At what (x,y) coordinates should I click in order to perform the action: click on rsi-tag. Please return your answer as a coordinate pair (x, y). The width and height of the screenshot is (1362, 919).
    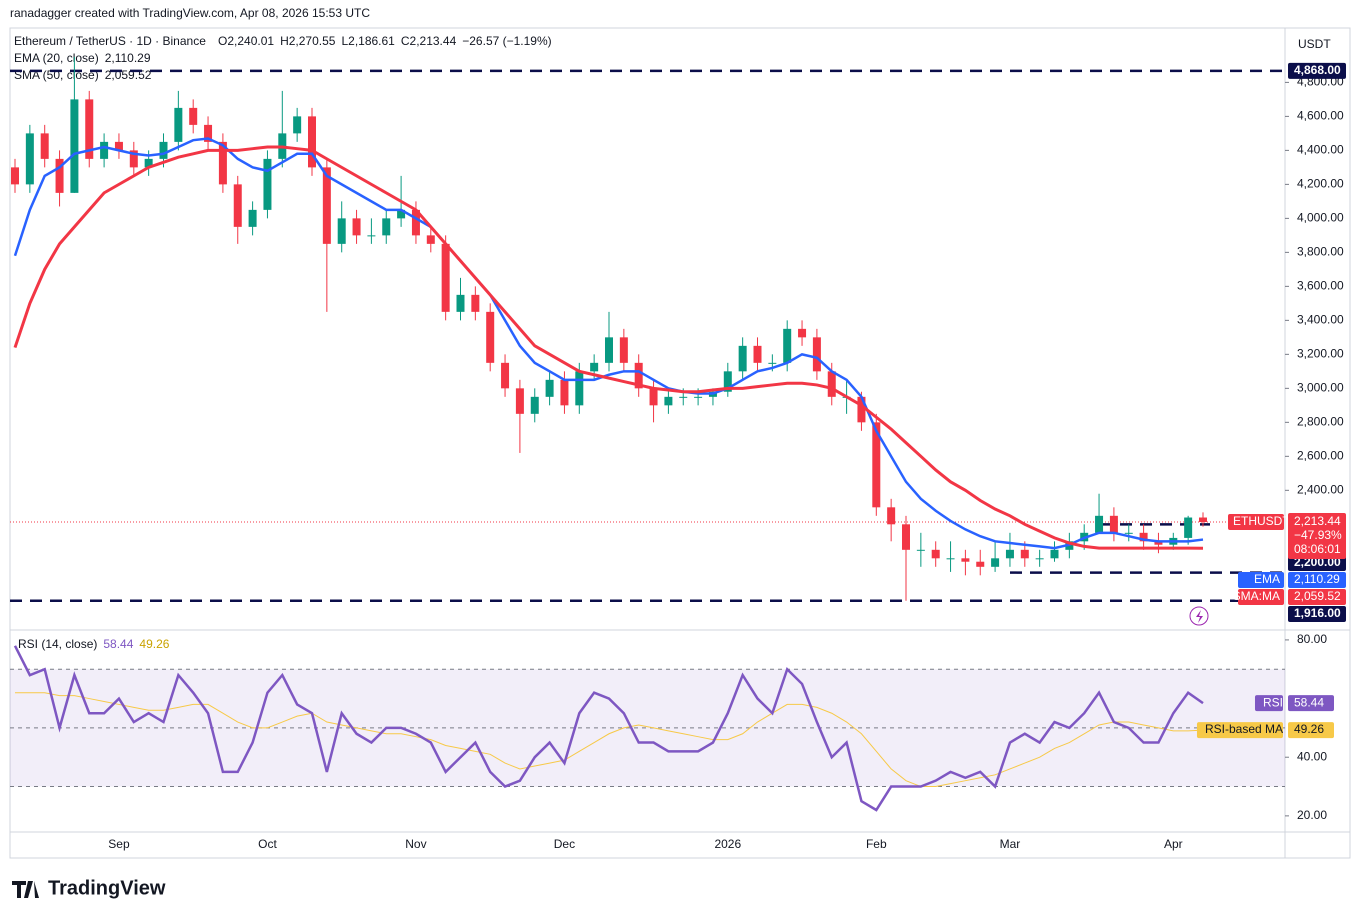
    Looking at the image, I should click on (1311, 730).